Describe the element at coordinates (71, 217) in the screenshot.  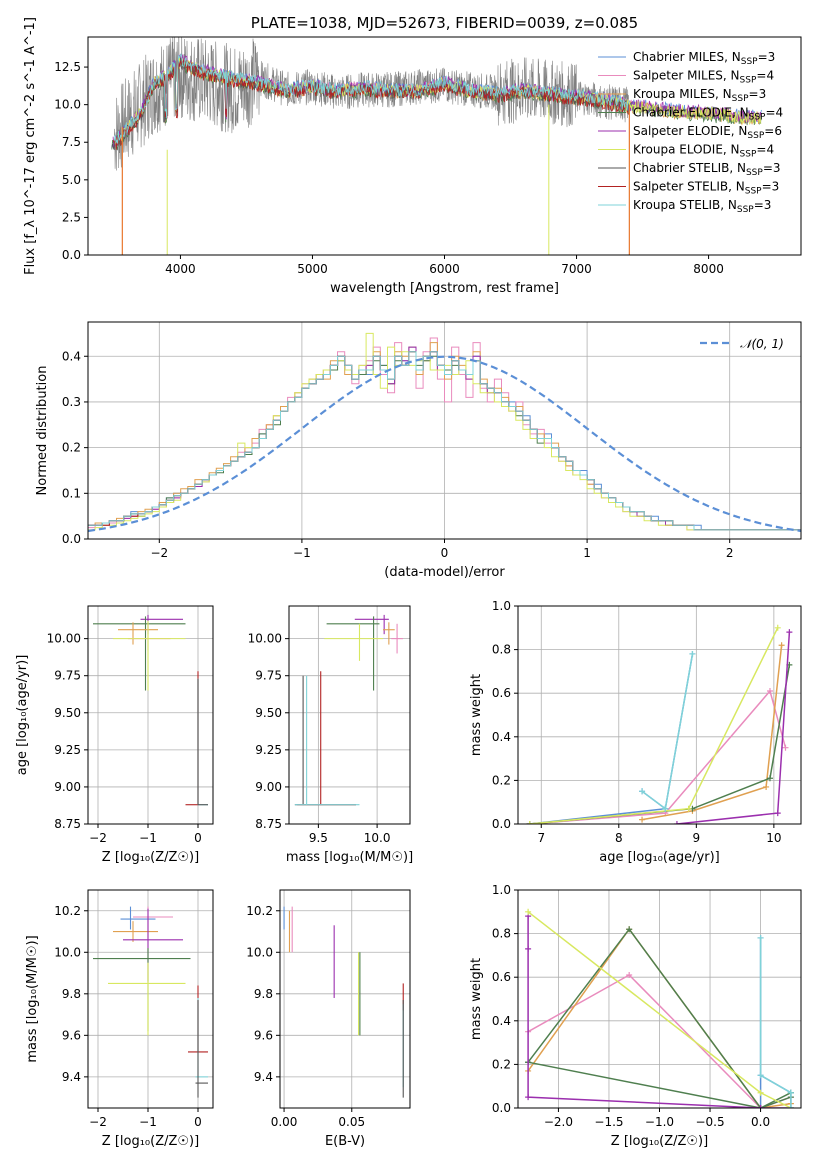
I see `y-tick-label: 2.5` at that location.